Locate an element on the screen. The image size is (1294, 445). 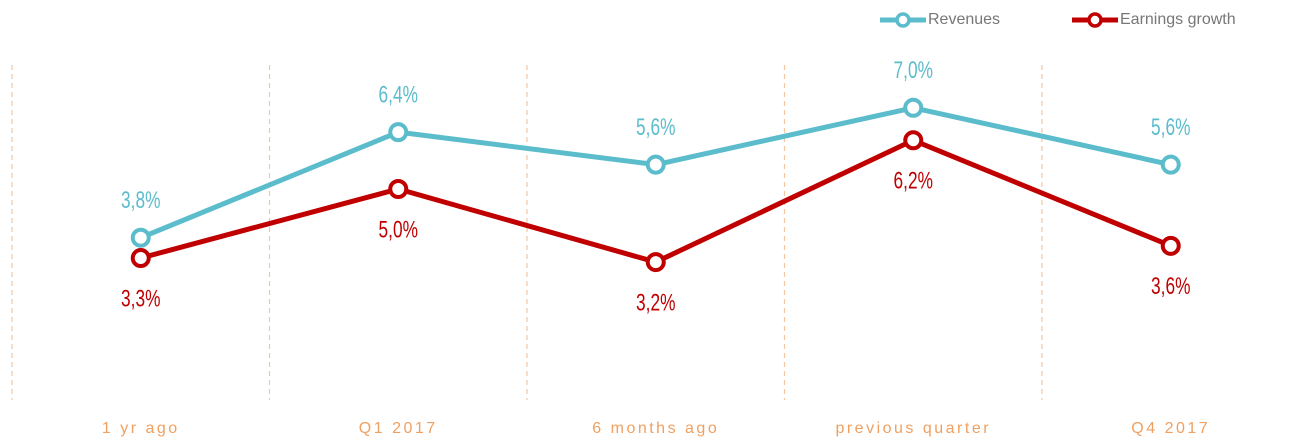
x-tick-label: previous quarter is located at coordinates (913, 428).